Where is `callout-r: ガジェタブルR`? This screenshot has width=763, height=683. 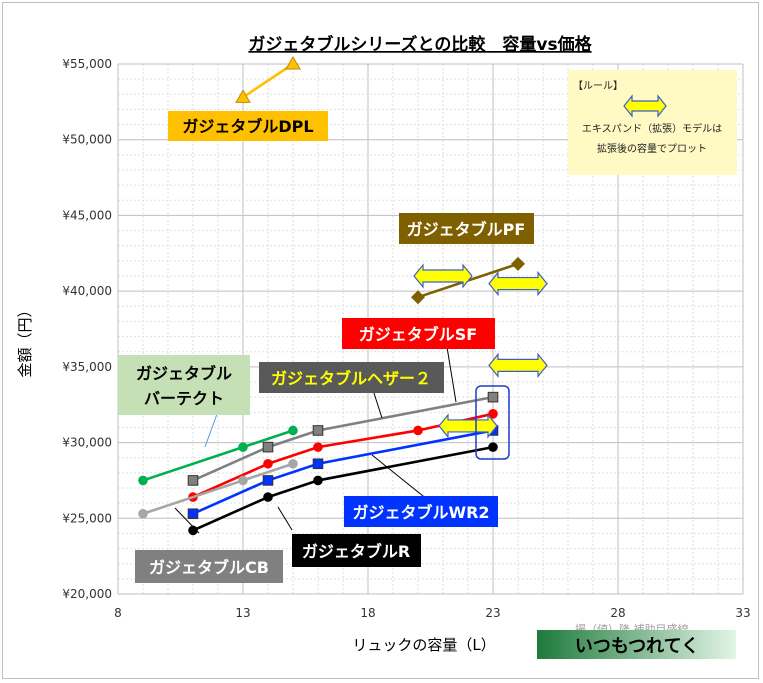 callout-r: ガジェタブルR is located at coordinates (356, 551).